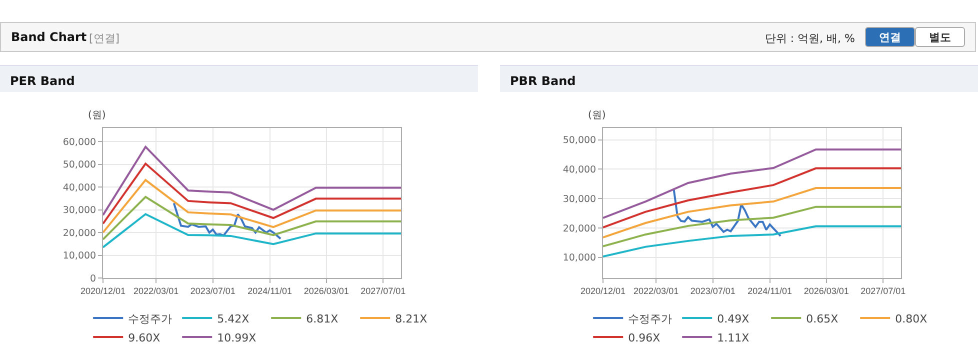  Describe the element at coordinates (322, 319) in the screenshot. I see `legend-label: 6.81X` at that location.